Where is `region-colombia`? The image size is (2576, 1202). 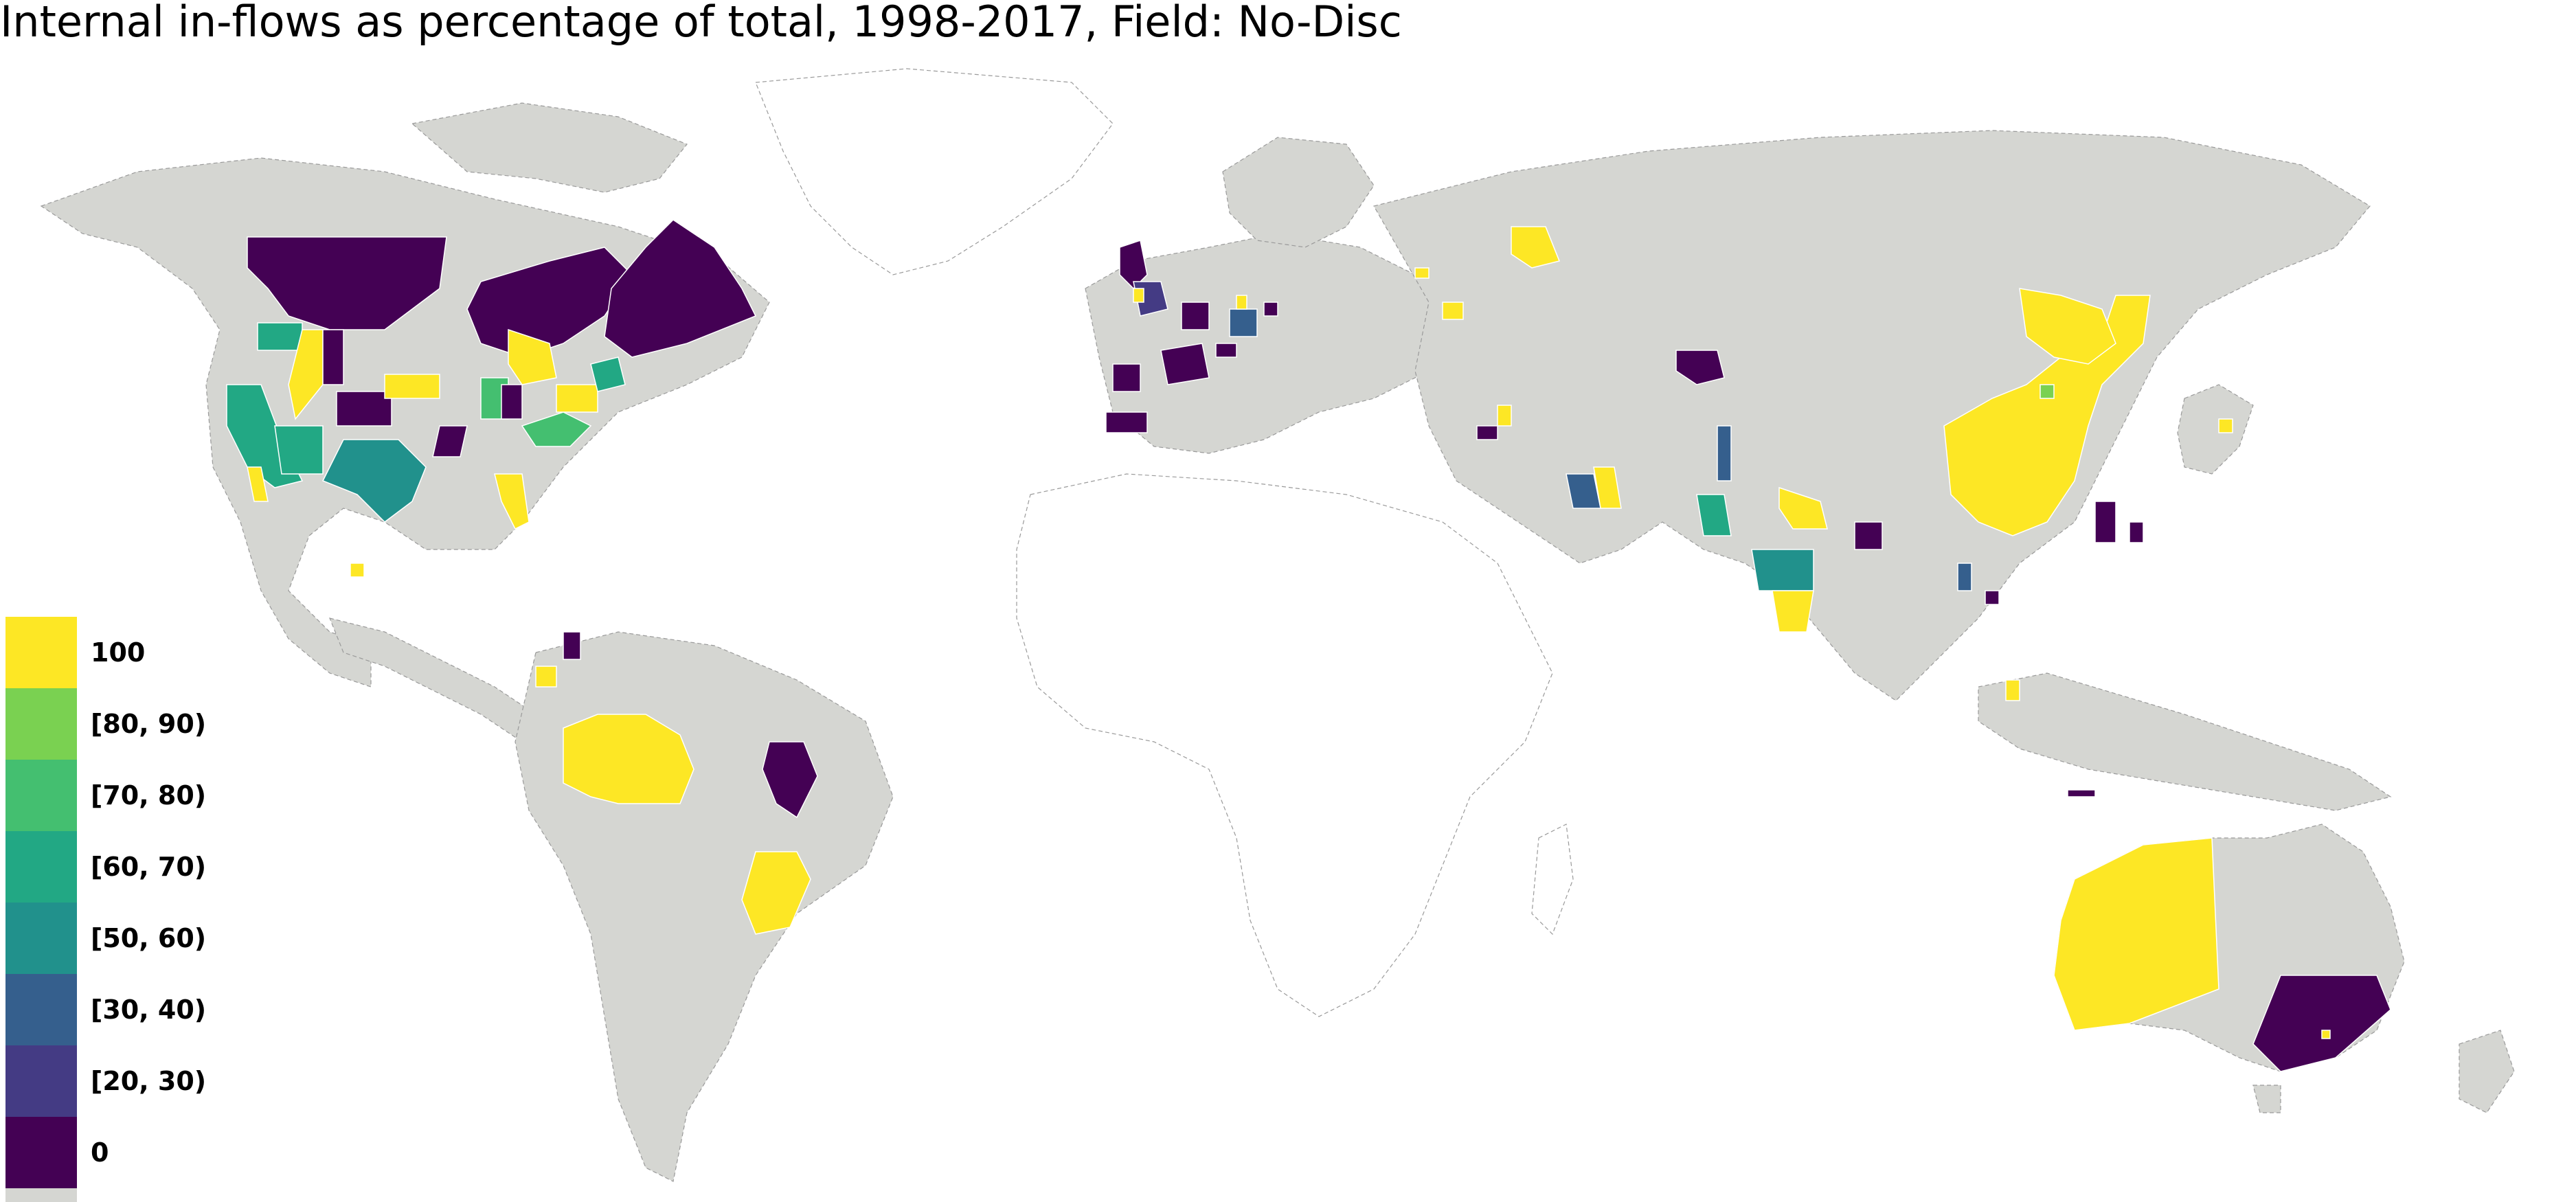
region-colombia is located at coordinates (546, 677).